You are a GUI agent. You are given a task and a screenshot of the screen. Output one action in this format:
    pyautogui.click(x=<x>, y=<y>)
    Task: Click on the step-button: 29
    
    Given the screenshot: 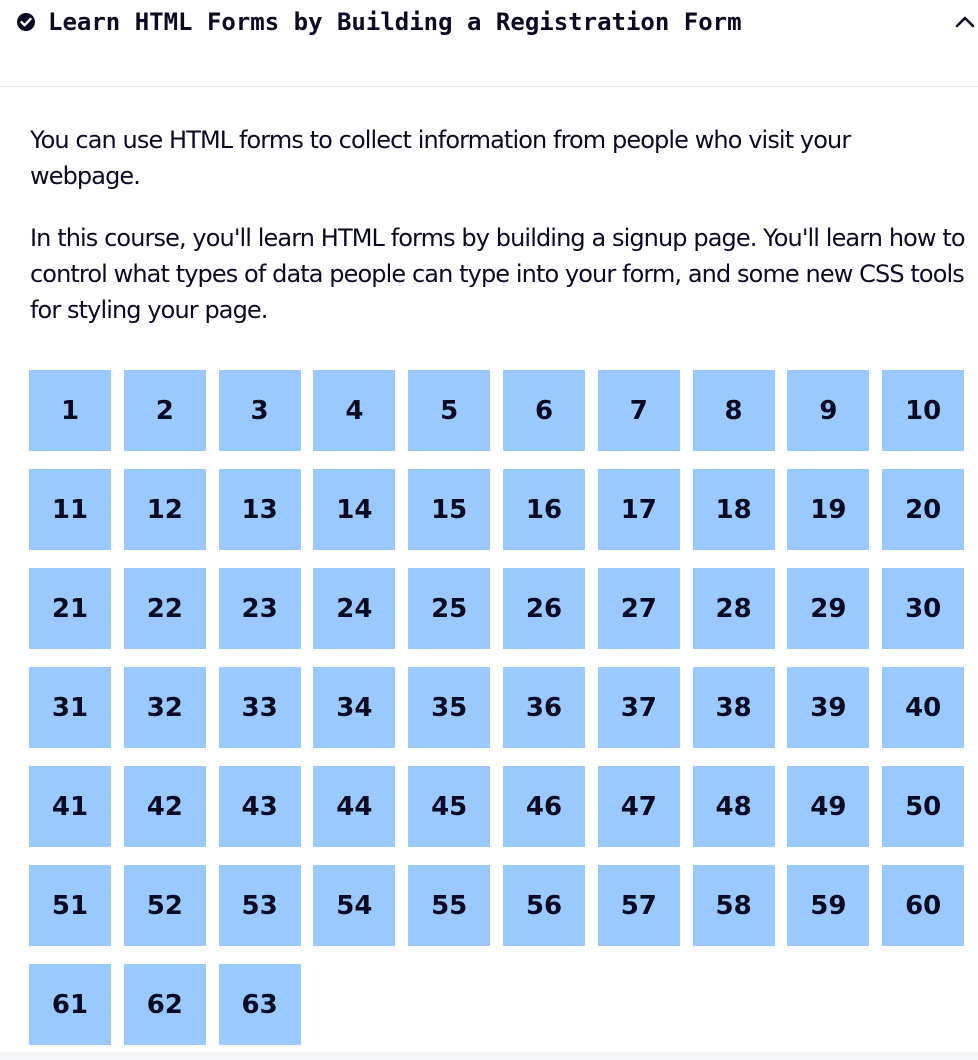 What is the action you would take?
    pyautogui.click(x=828, y=608)
    